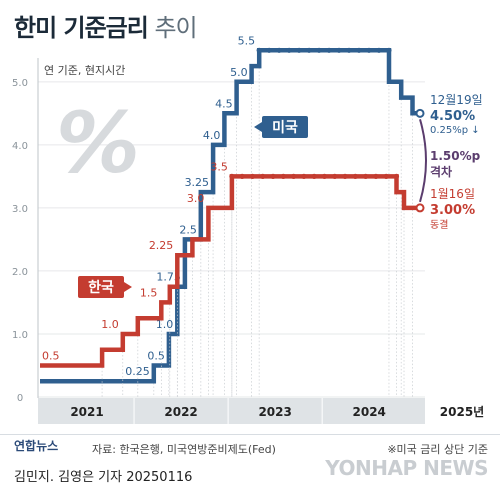  I want to click on footer-divider, so click(250, 434).